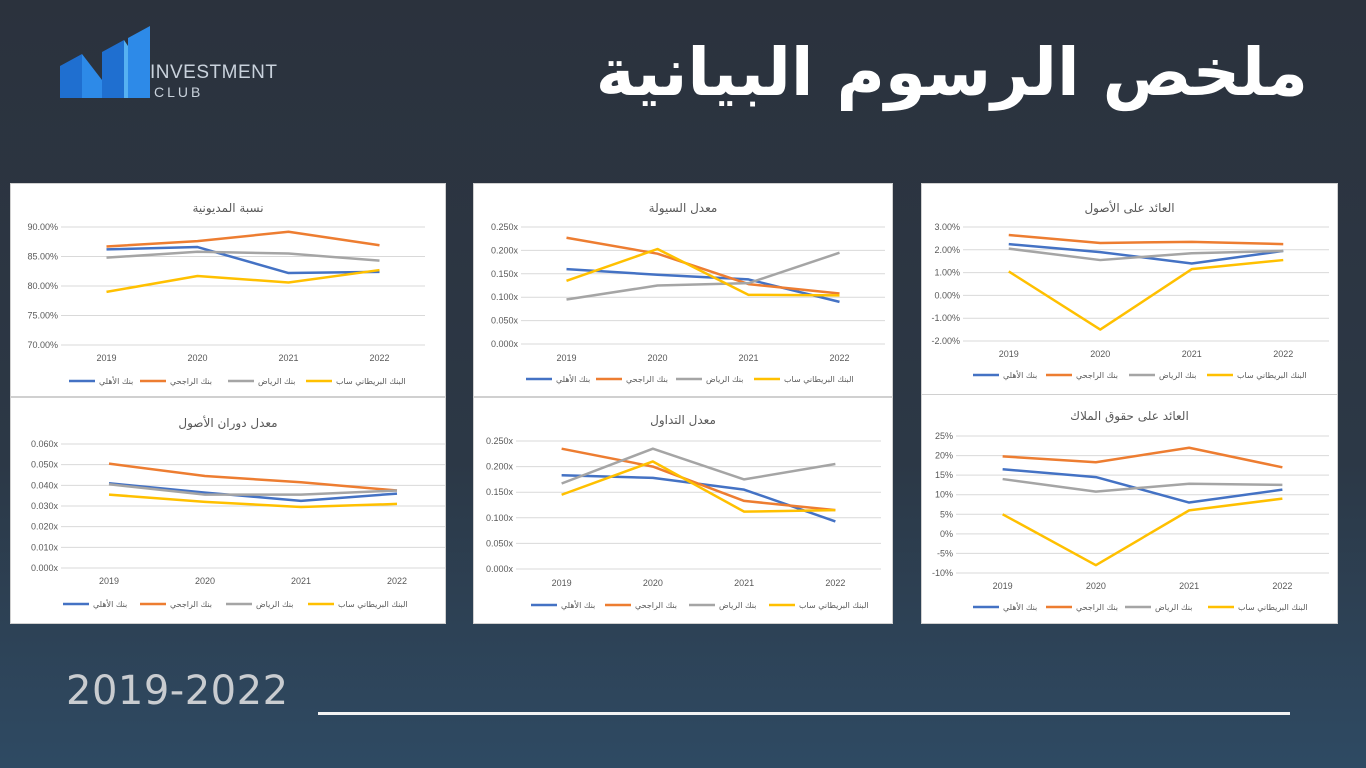 Image resolution: width=1366 pixels, height=768 pixels. Describe the element at coordinates (804, 713) in the screenshot. I see `footer-divider` at that location.